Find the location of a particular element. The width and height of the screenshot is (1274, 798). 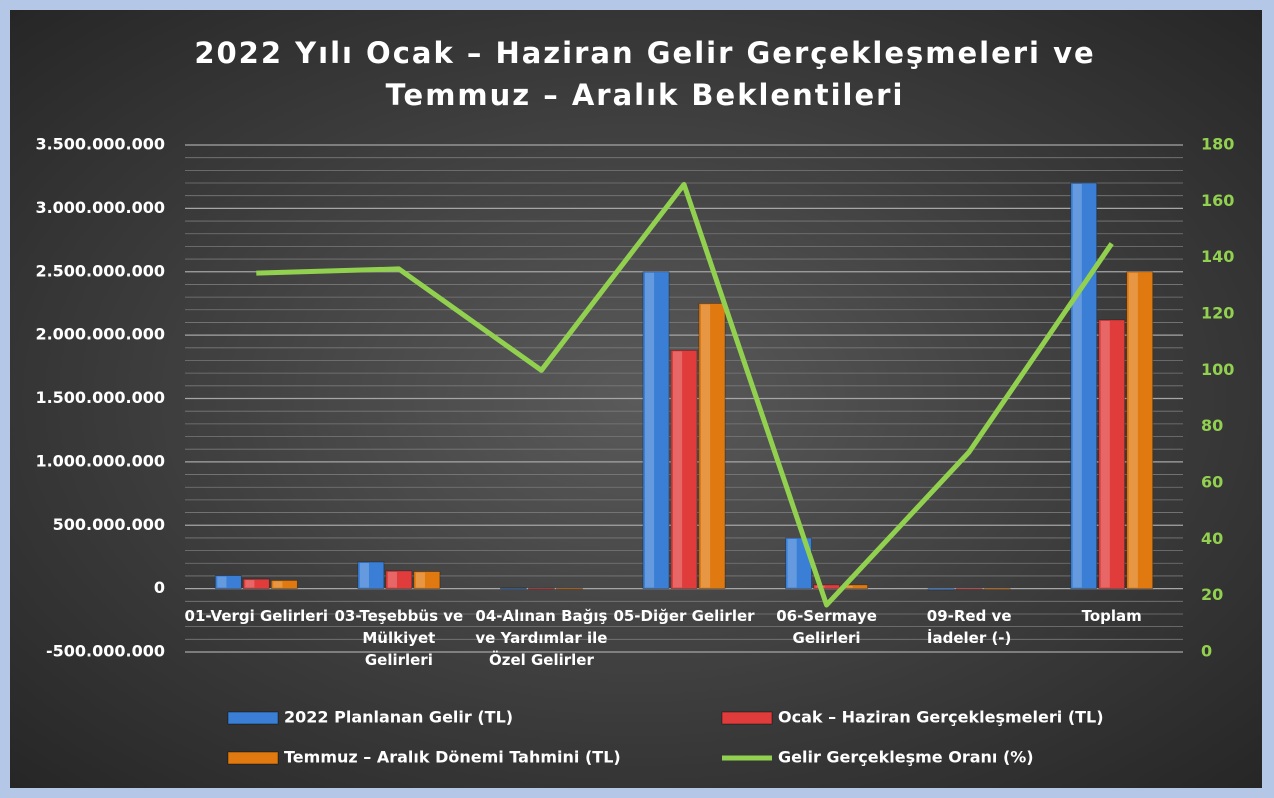

x-tick-label: 09-Red ve İadeler (-) is located at coordinates (969, 626).